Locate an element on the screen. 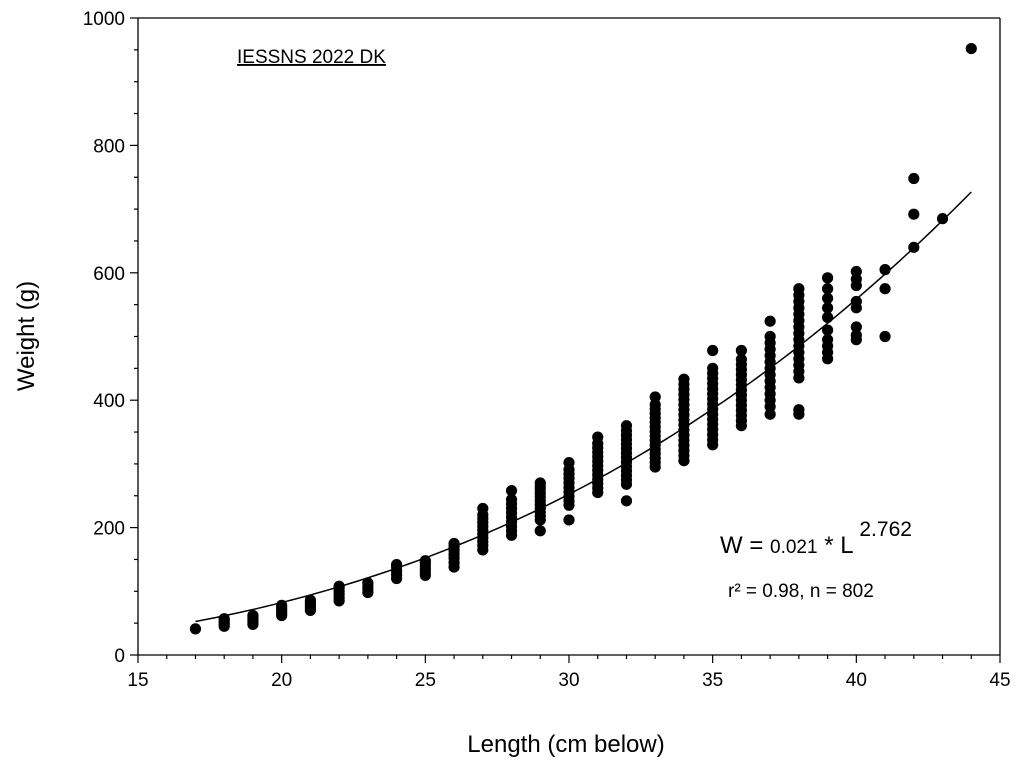 This screenshot has height=765, width=1016. annotation-title: IESSNS 2022 DK is located at coordinates (311, 57).